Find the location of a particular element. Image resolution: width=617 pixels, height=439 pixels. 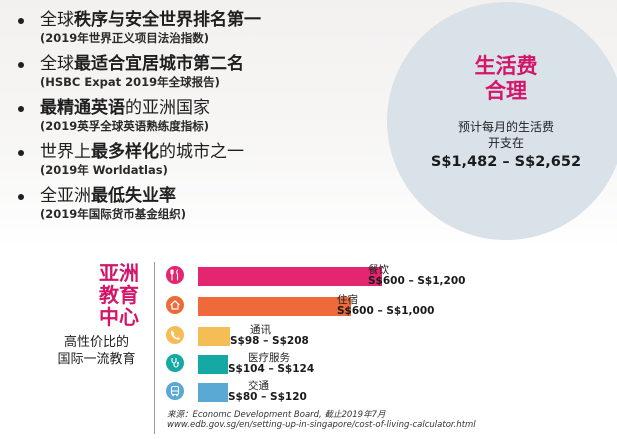

list-item: 全球最适合宜居城市第二名 (HSBC Expat 2019年全球报告) is located at coordinates (210, 72).